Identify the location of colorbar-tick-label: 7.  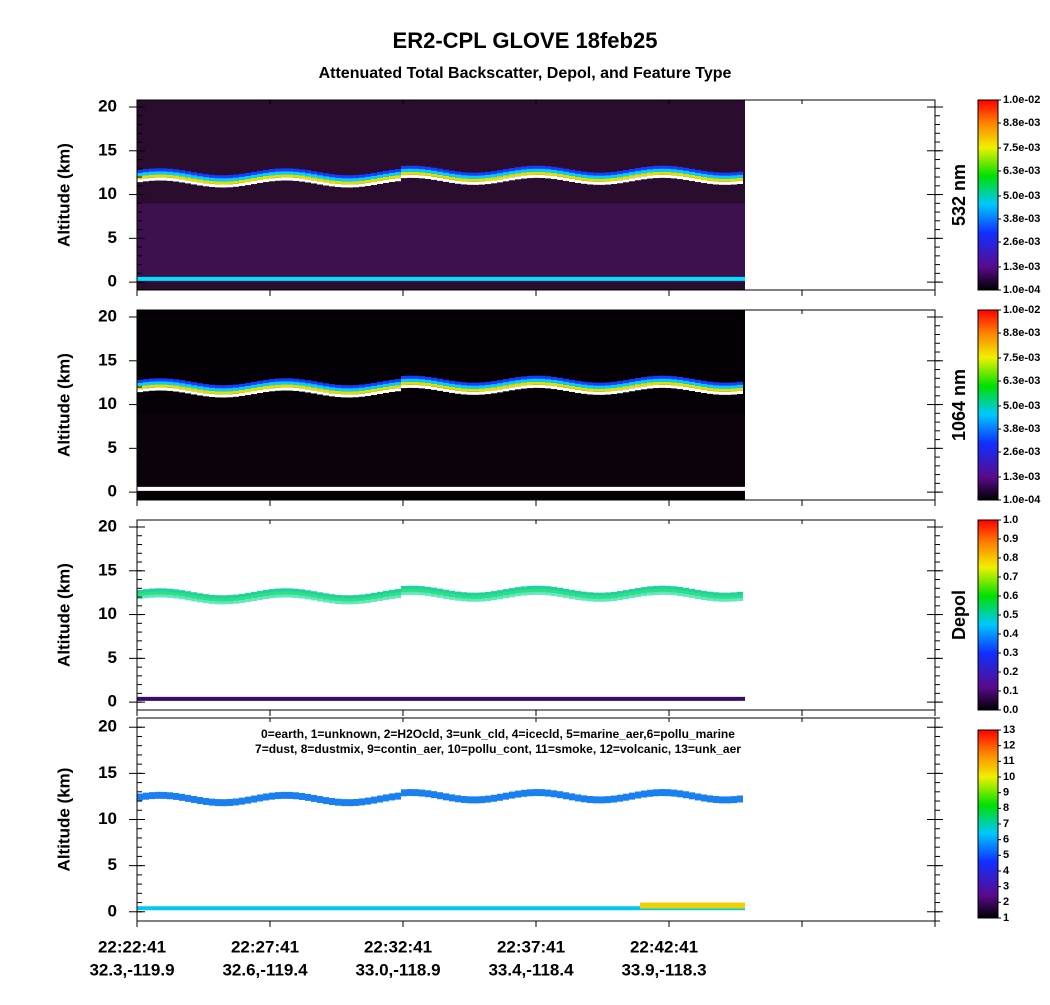
(1006, 824).